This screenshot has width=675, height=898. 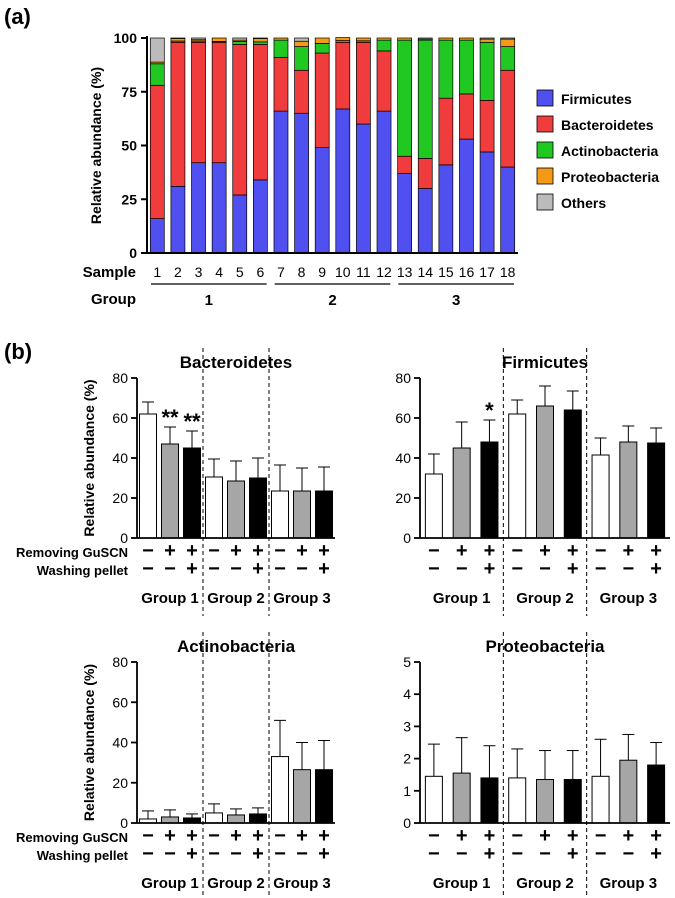 I want to click on y-tick-label: 60, so click(x=403, y=418).